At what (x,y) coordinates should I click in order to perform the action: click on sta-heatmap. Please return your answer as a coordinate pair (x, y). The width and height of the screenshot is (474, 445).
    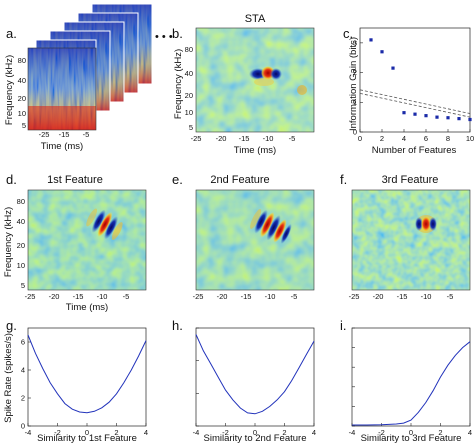
    Looking at the image, I should click on (255, 80).